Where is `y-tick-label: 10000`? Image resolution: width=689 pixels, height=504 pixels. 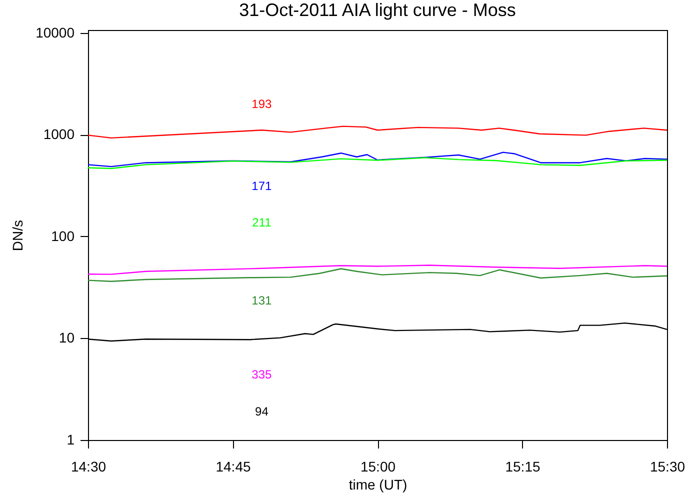 y-tick-label: 10000 is located at coordinates (55, 32).